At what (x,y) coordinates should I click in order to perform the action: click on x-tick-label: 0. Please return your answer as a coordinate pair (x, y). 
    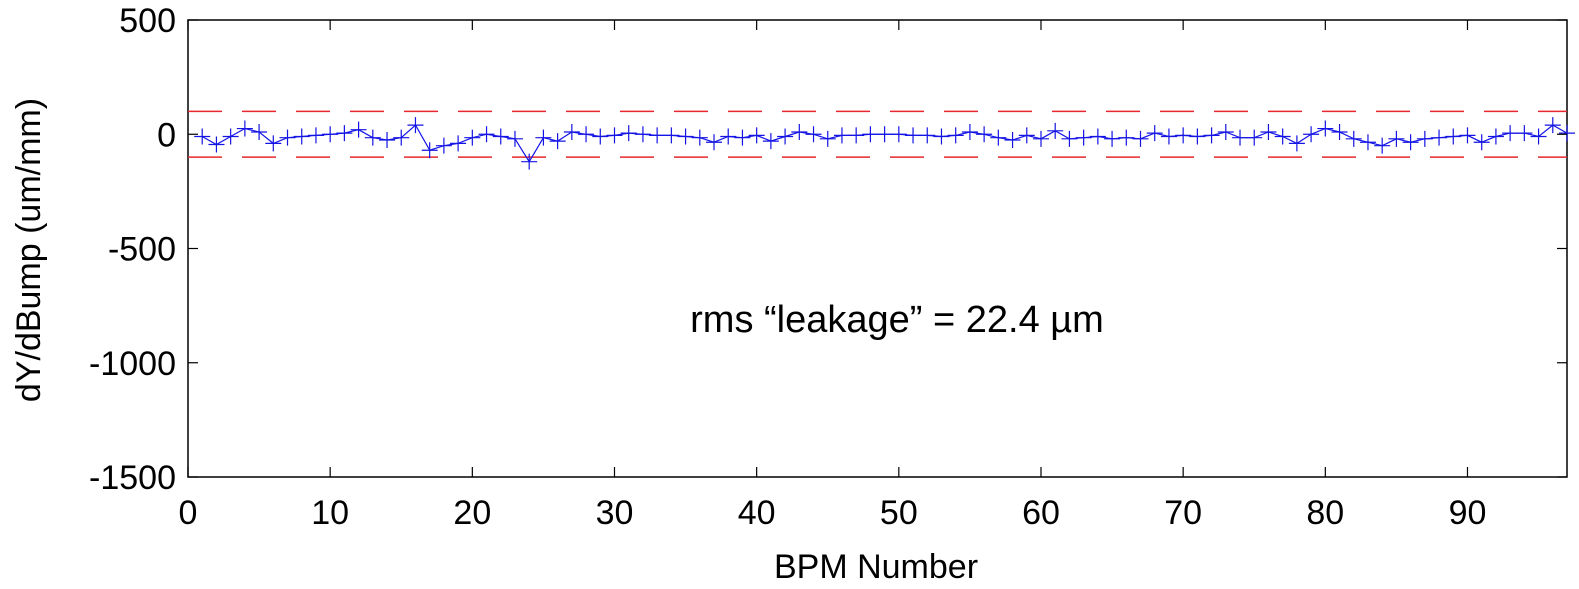
    Looking at the image, I should click on (188, 513).